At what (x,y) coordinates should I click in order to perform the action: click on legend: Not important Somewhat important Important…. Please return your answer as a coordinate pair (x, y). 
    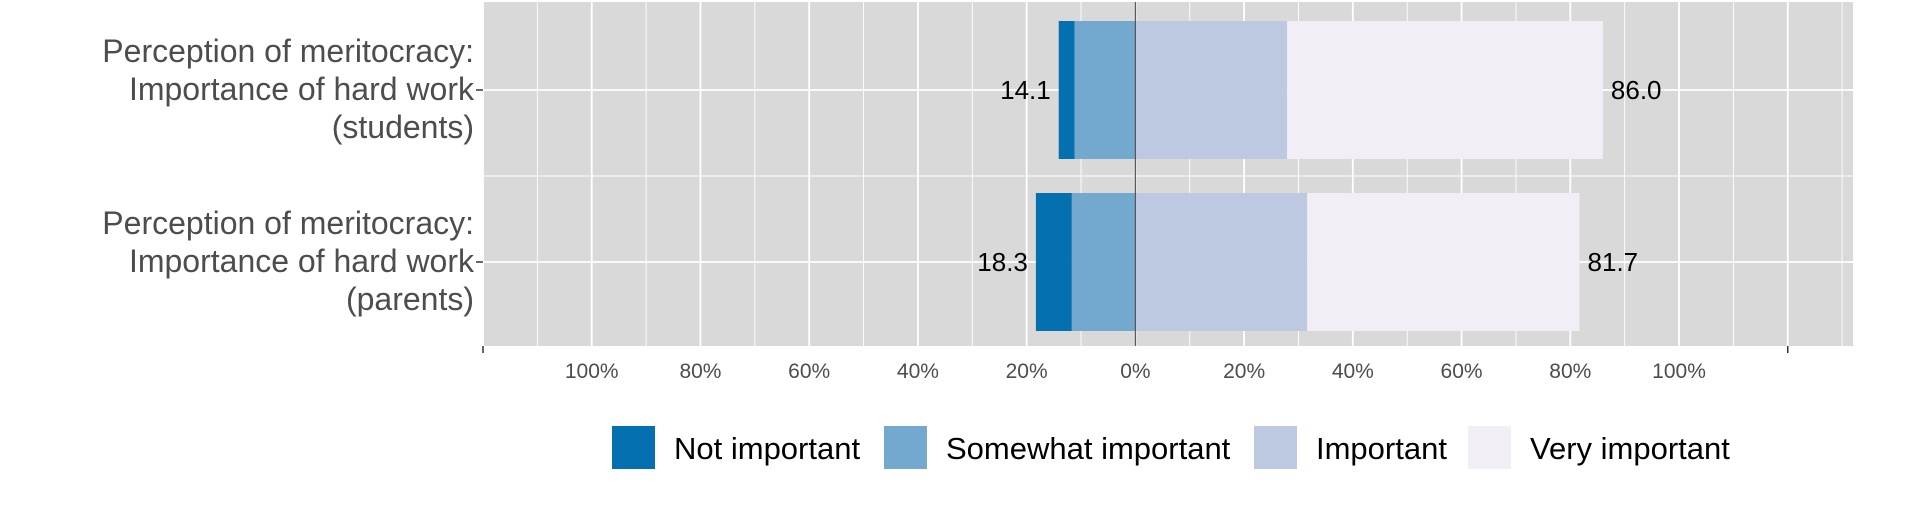
    Looking at the image, I should click on (1171, 447).